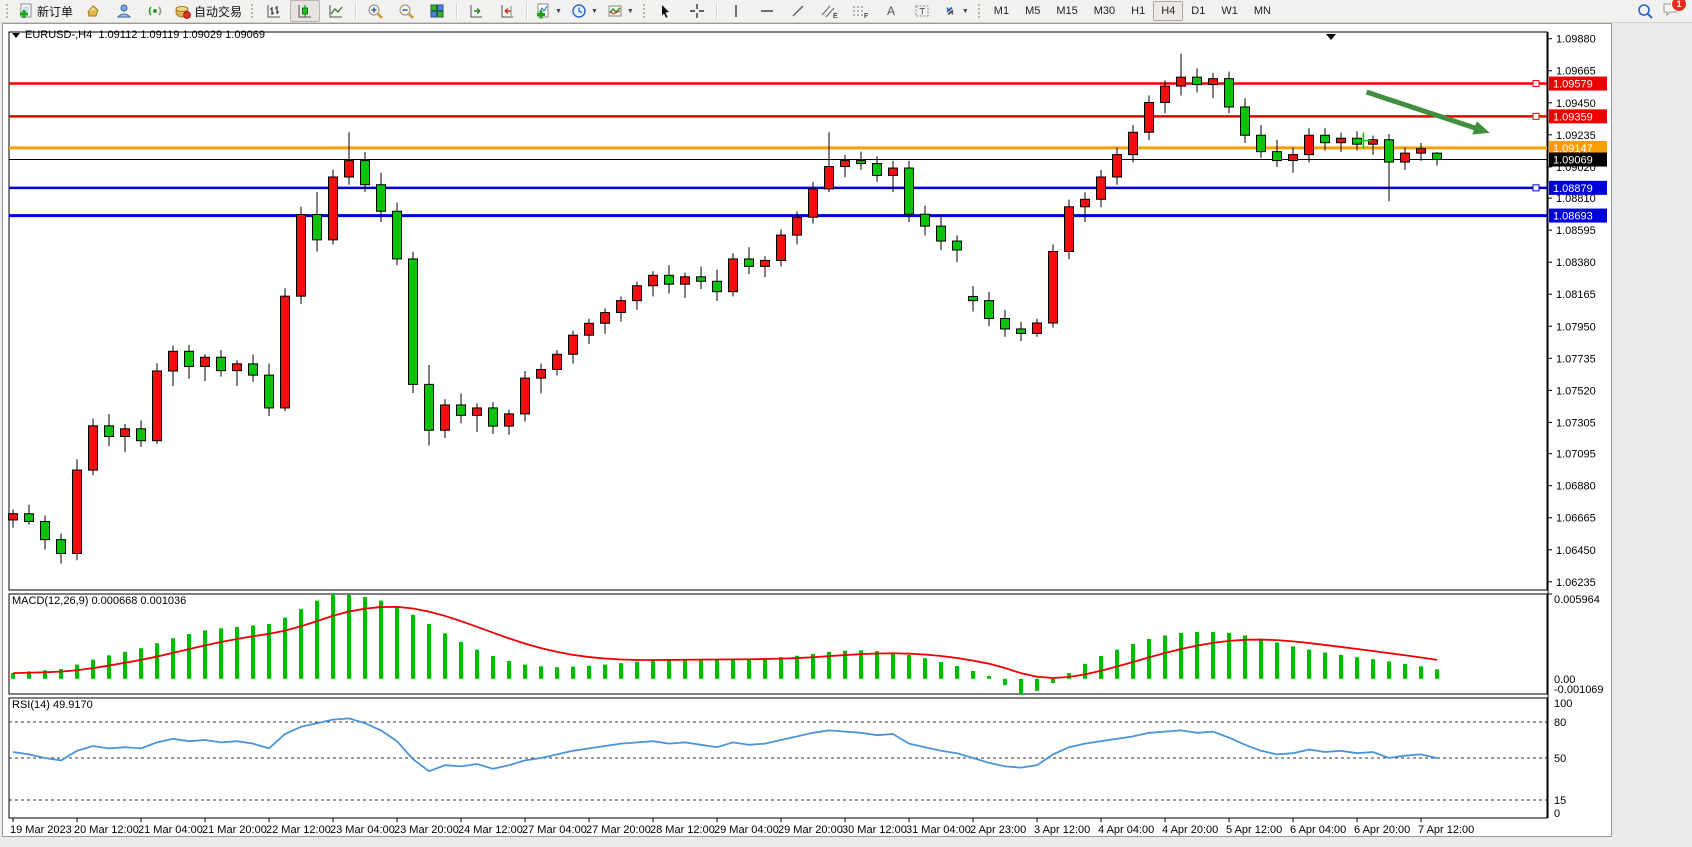 The image size is (1692, 847). What do you see at coordinates (1229, 11) in the screenshot?
I see `timeframe-W1: W1` at bounding box center [1229, 11].